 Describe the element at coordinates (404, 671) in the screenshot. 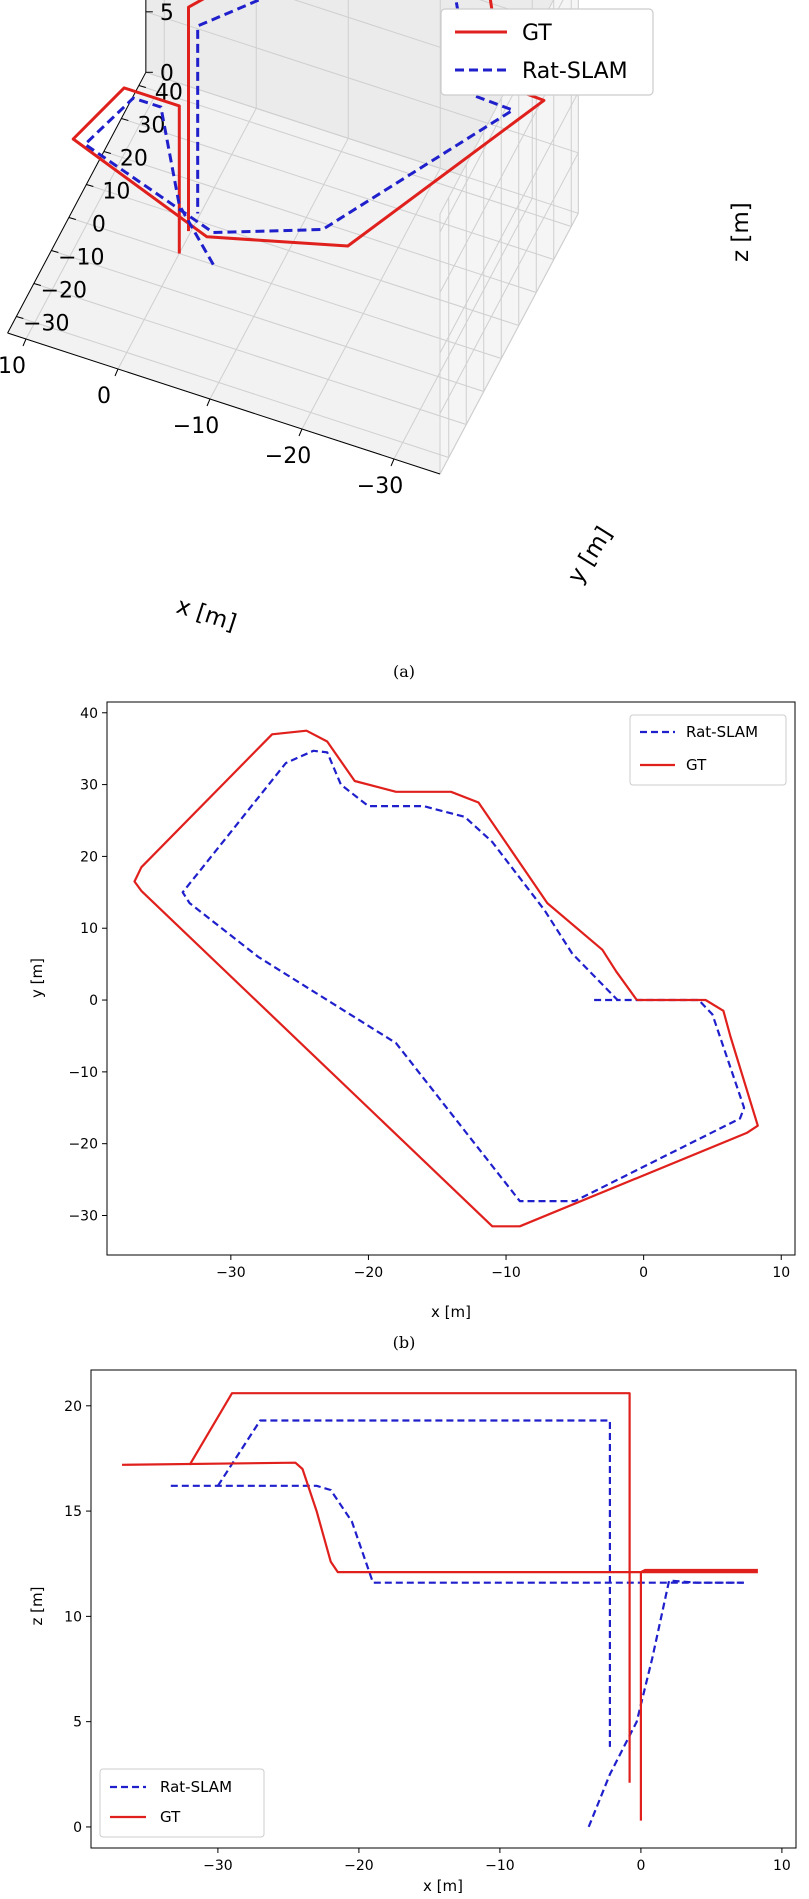

I see `caption-a: (a)` at that location.